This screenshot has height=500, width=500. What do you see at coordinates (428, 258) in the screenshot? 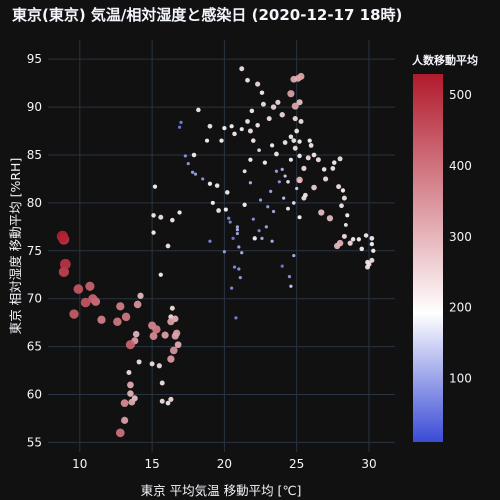
I see `colorbar` at bounding box center [428, 258].